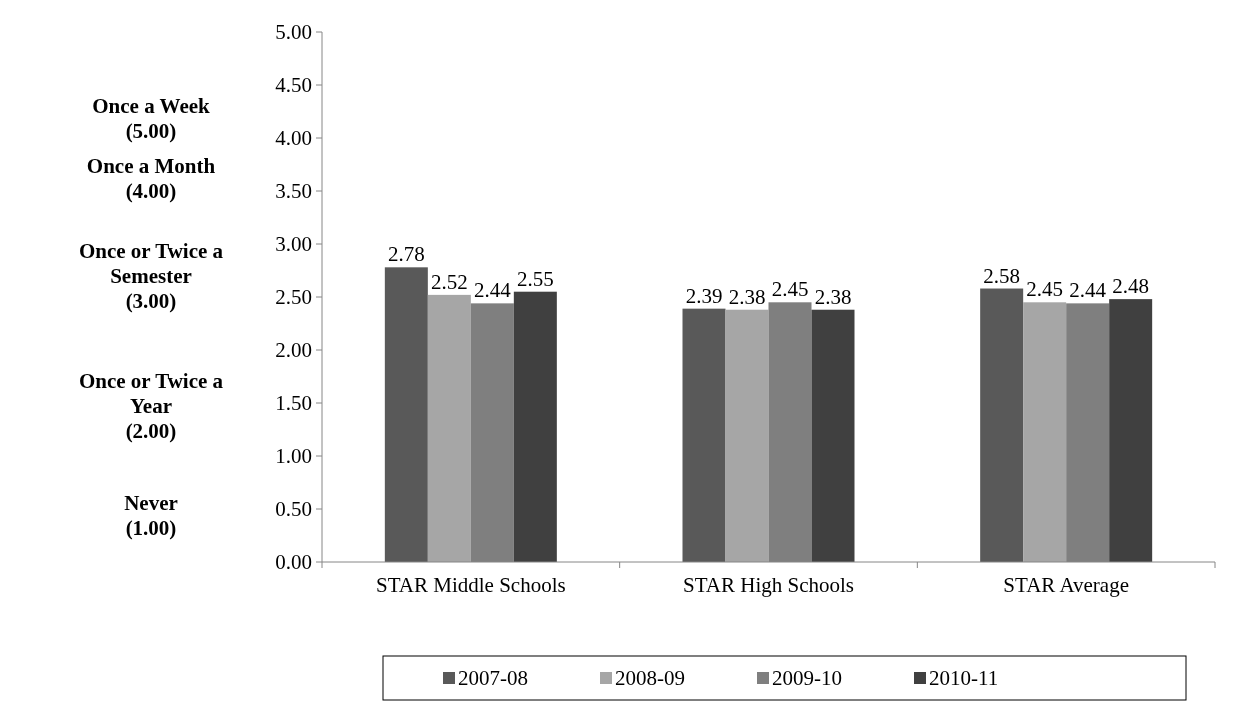 The image size is (1255, 709). Describe the element at coordinates (293, 509) in the screenshot. I see `y-tick-label: 0.50` at that location.